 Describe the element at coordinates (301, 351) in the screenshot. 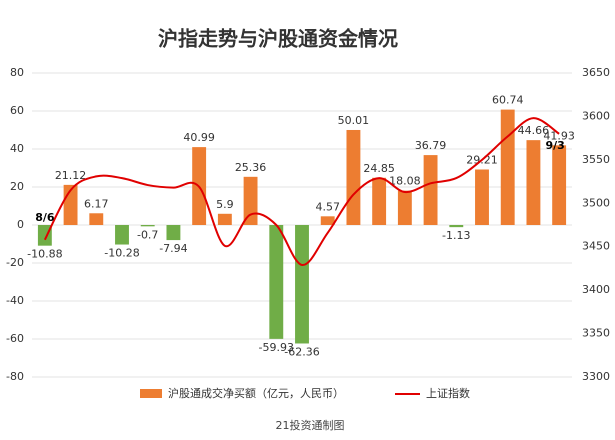

I see `data-label: -62.36` at that location.